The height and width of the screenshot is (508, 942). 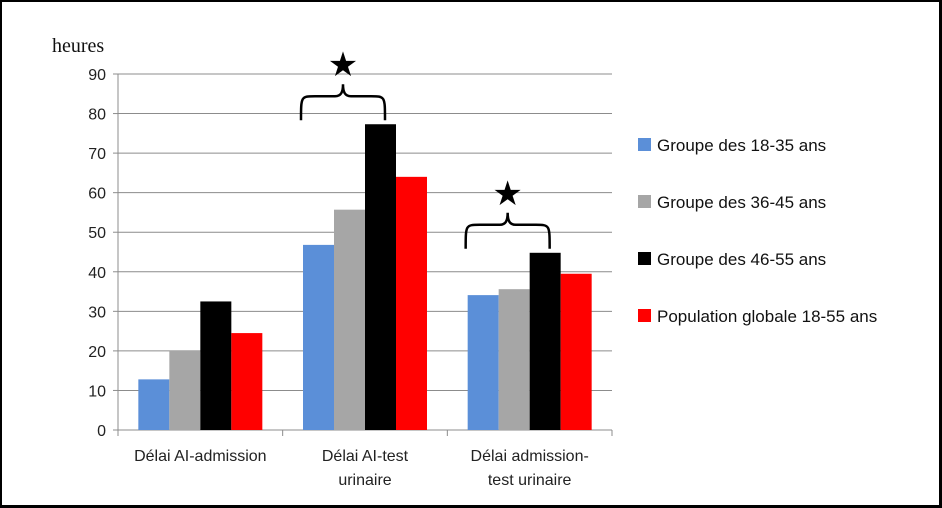 What do you see at coordinates (97, 273) in the screenshot?
I see `y-tick-label: 40` at bounding box center [97, 273].